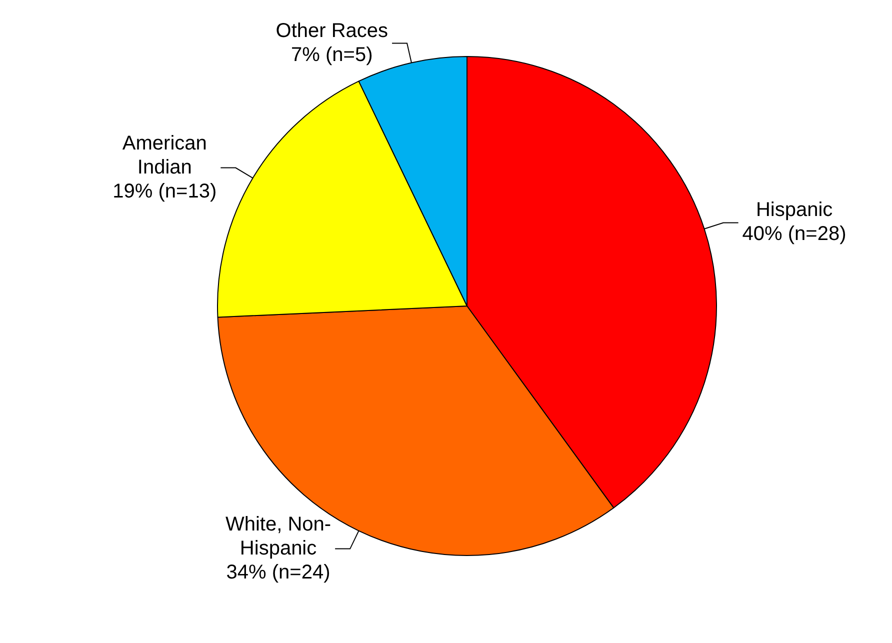 The width and height of the screenshot is (892, 643). What do you see at coordinates (278, 536) in the screenshot?
I see `slice-label: White, Non-Hispanic` at bounding box center [278, 536].